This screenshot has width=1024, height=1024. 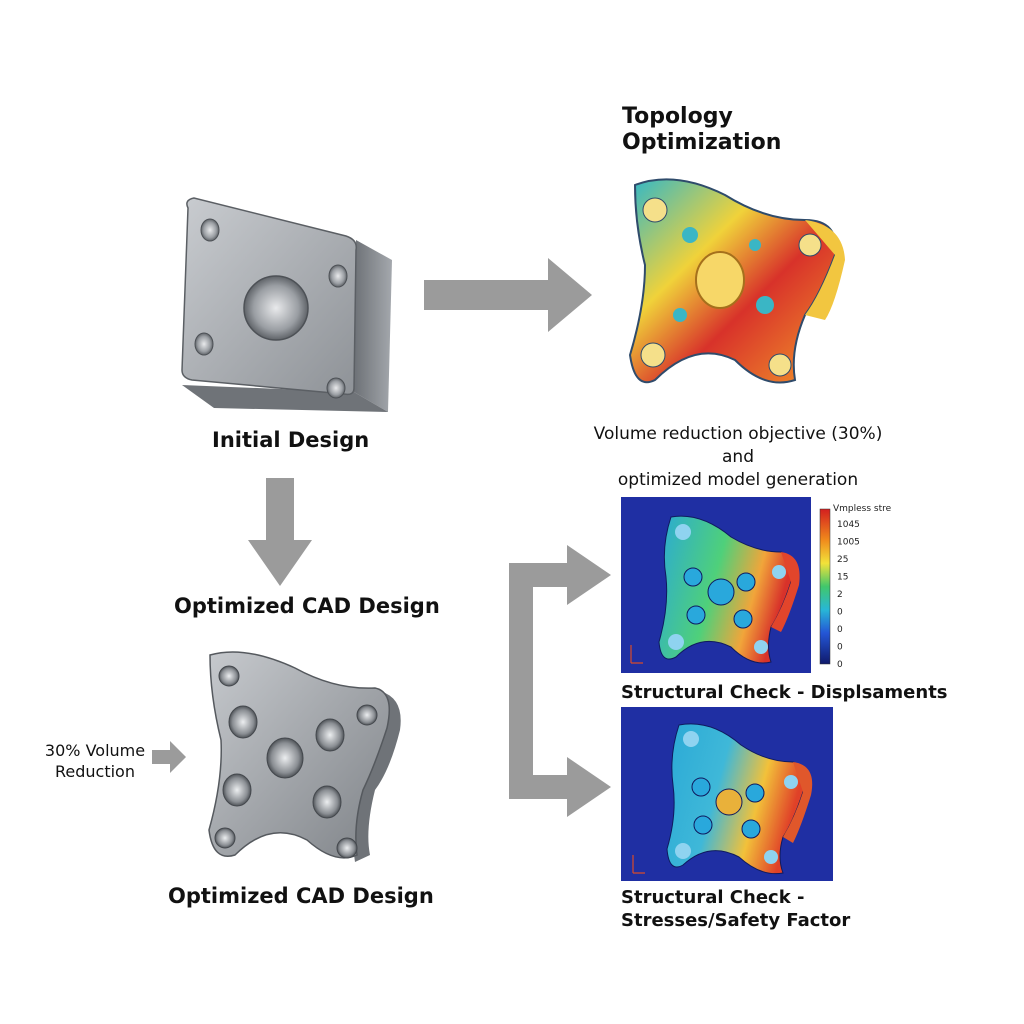 I want to click on topology-optimization-title: Topology Optimization, so click(x=702, y=129).